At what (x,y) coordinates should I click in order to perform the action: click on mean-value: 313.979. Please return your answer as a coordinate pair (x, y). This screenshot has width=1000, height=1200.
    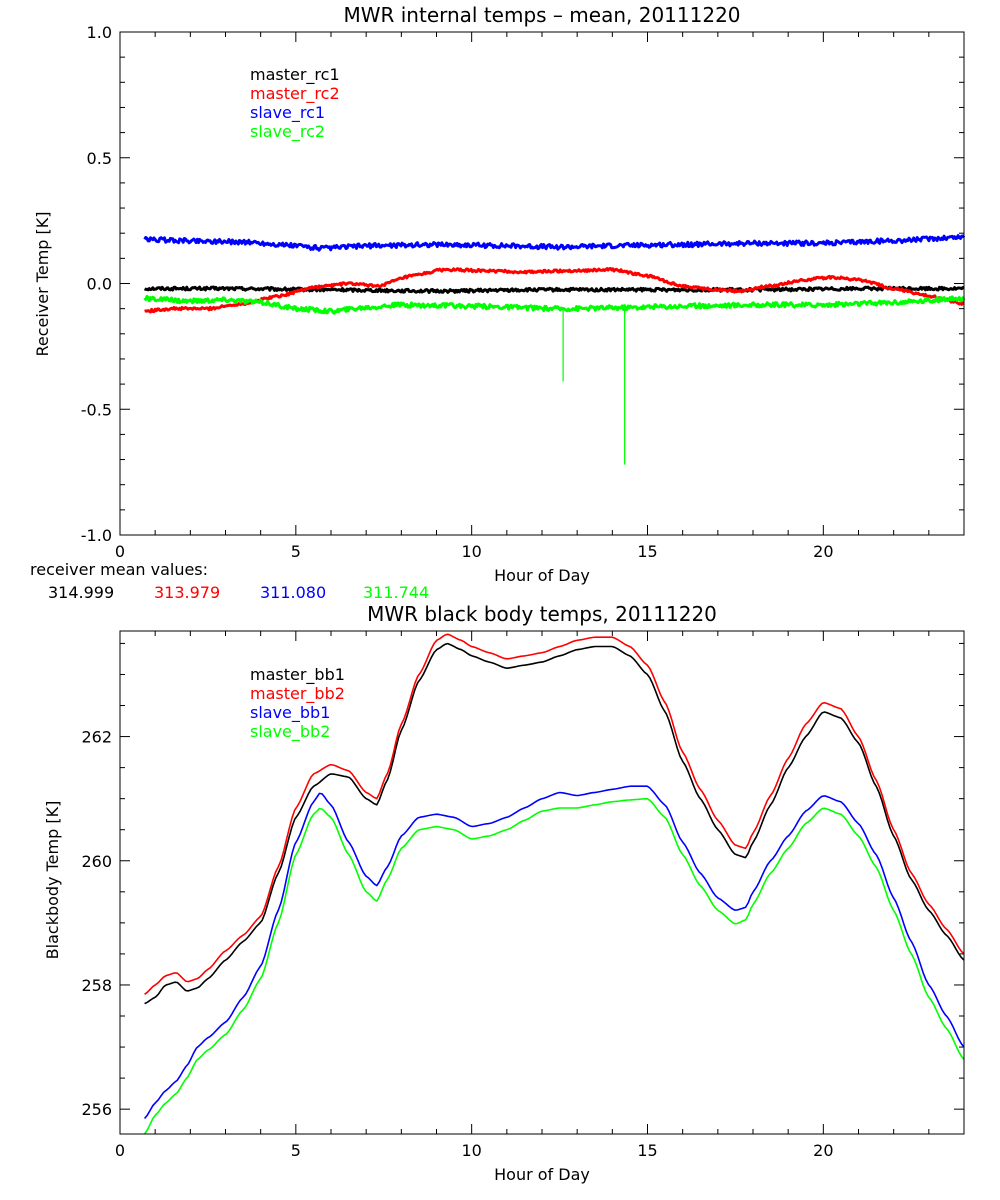
    Looking at the image, I should click on (187, 592).